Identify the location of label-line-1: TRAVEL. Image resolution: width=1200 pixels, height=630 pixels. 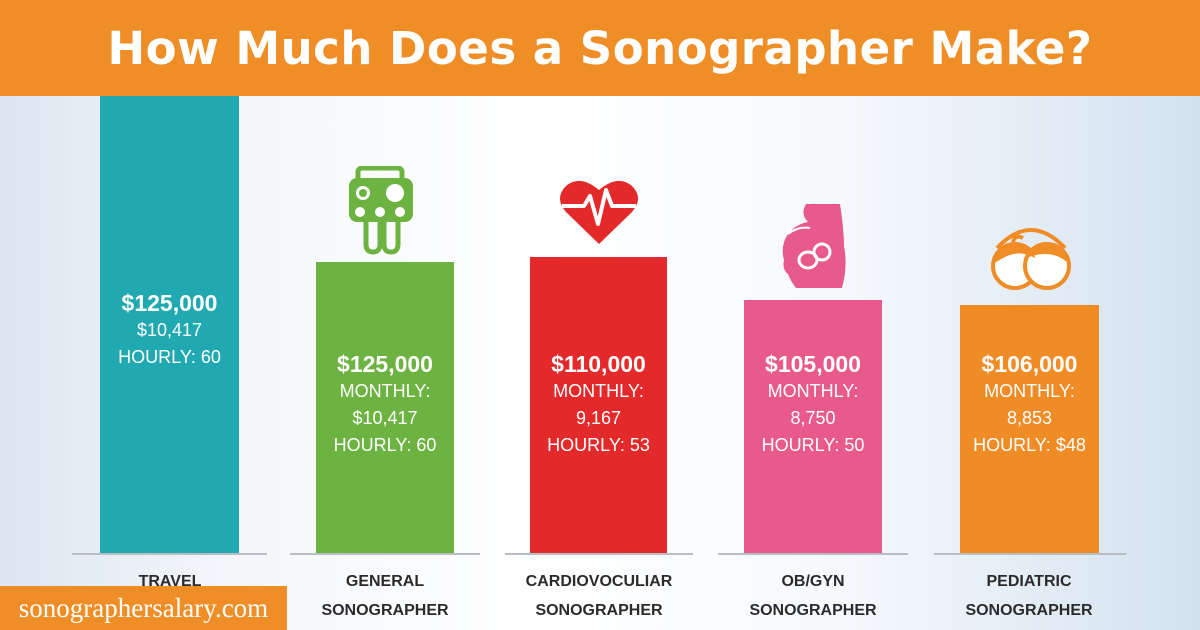
(170, 581).